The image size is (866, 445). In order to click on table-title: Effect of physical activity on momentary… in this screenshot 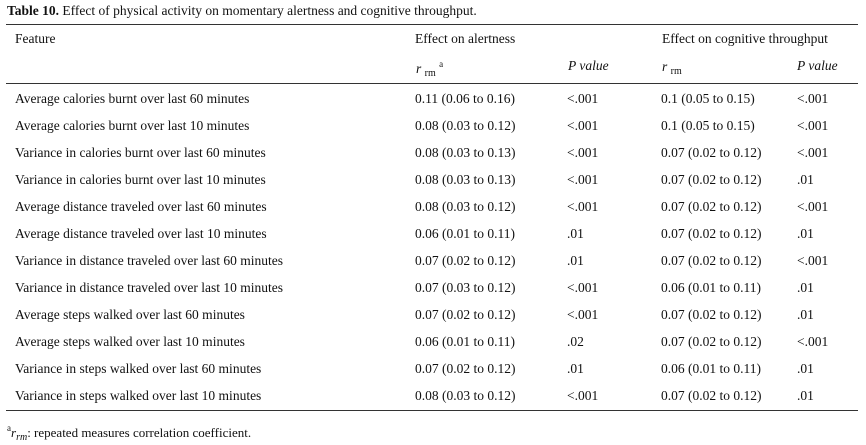, I will do `click(269, 10)`.